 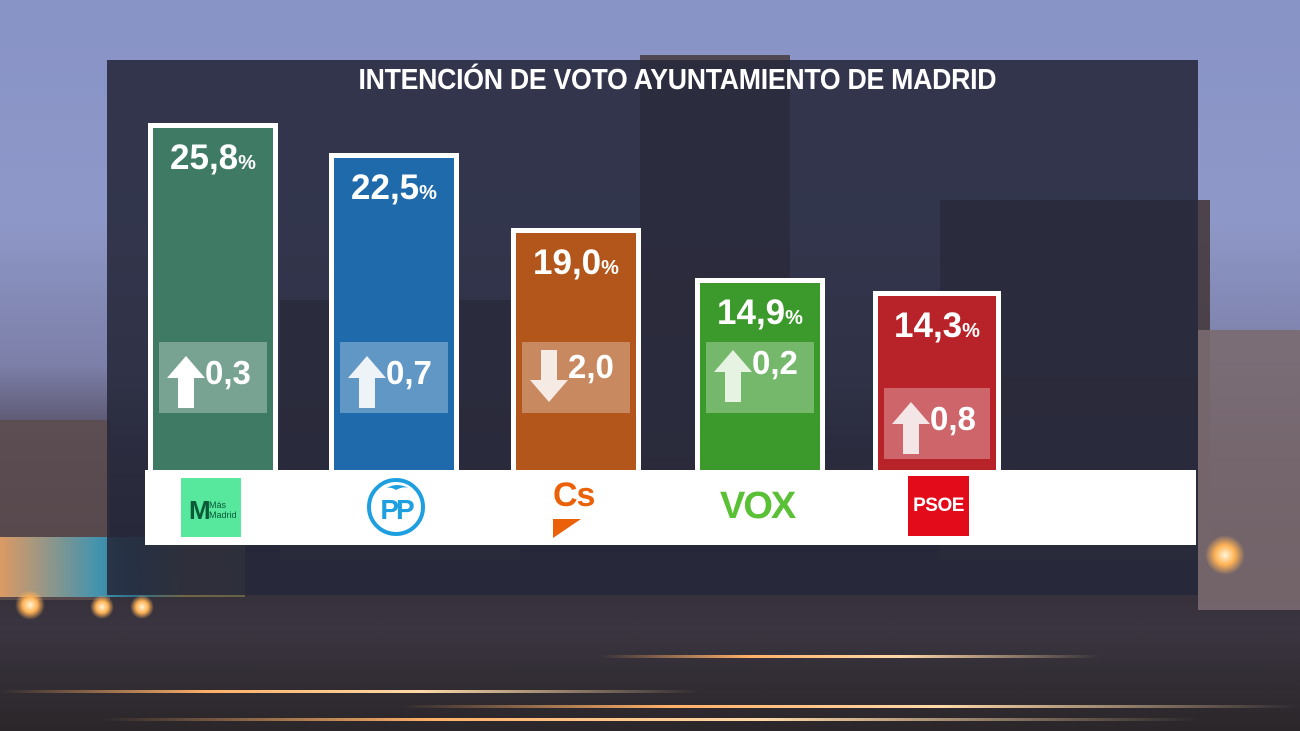 What do you see at coordinates (775, 362) in the screenshot?
I see `change-value: 0,2` at bounding box center [775, 362].